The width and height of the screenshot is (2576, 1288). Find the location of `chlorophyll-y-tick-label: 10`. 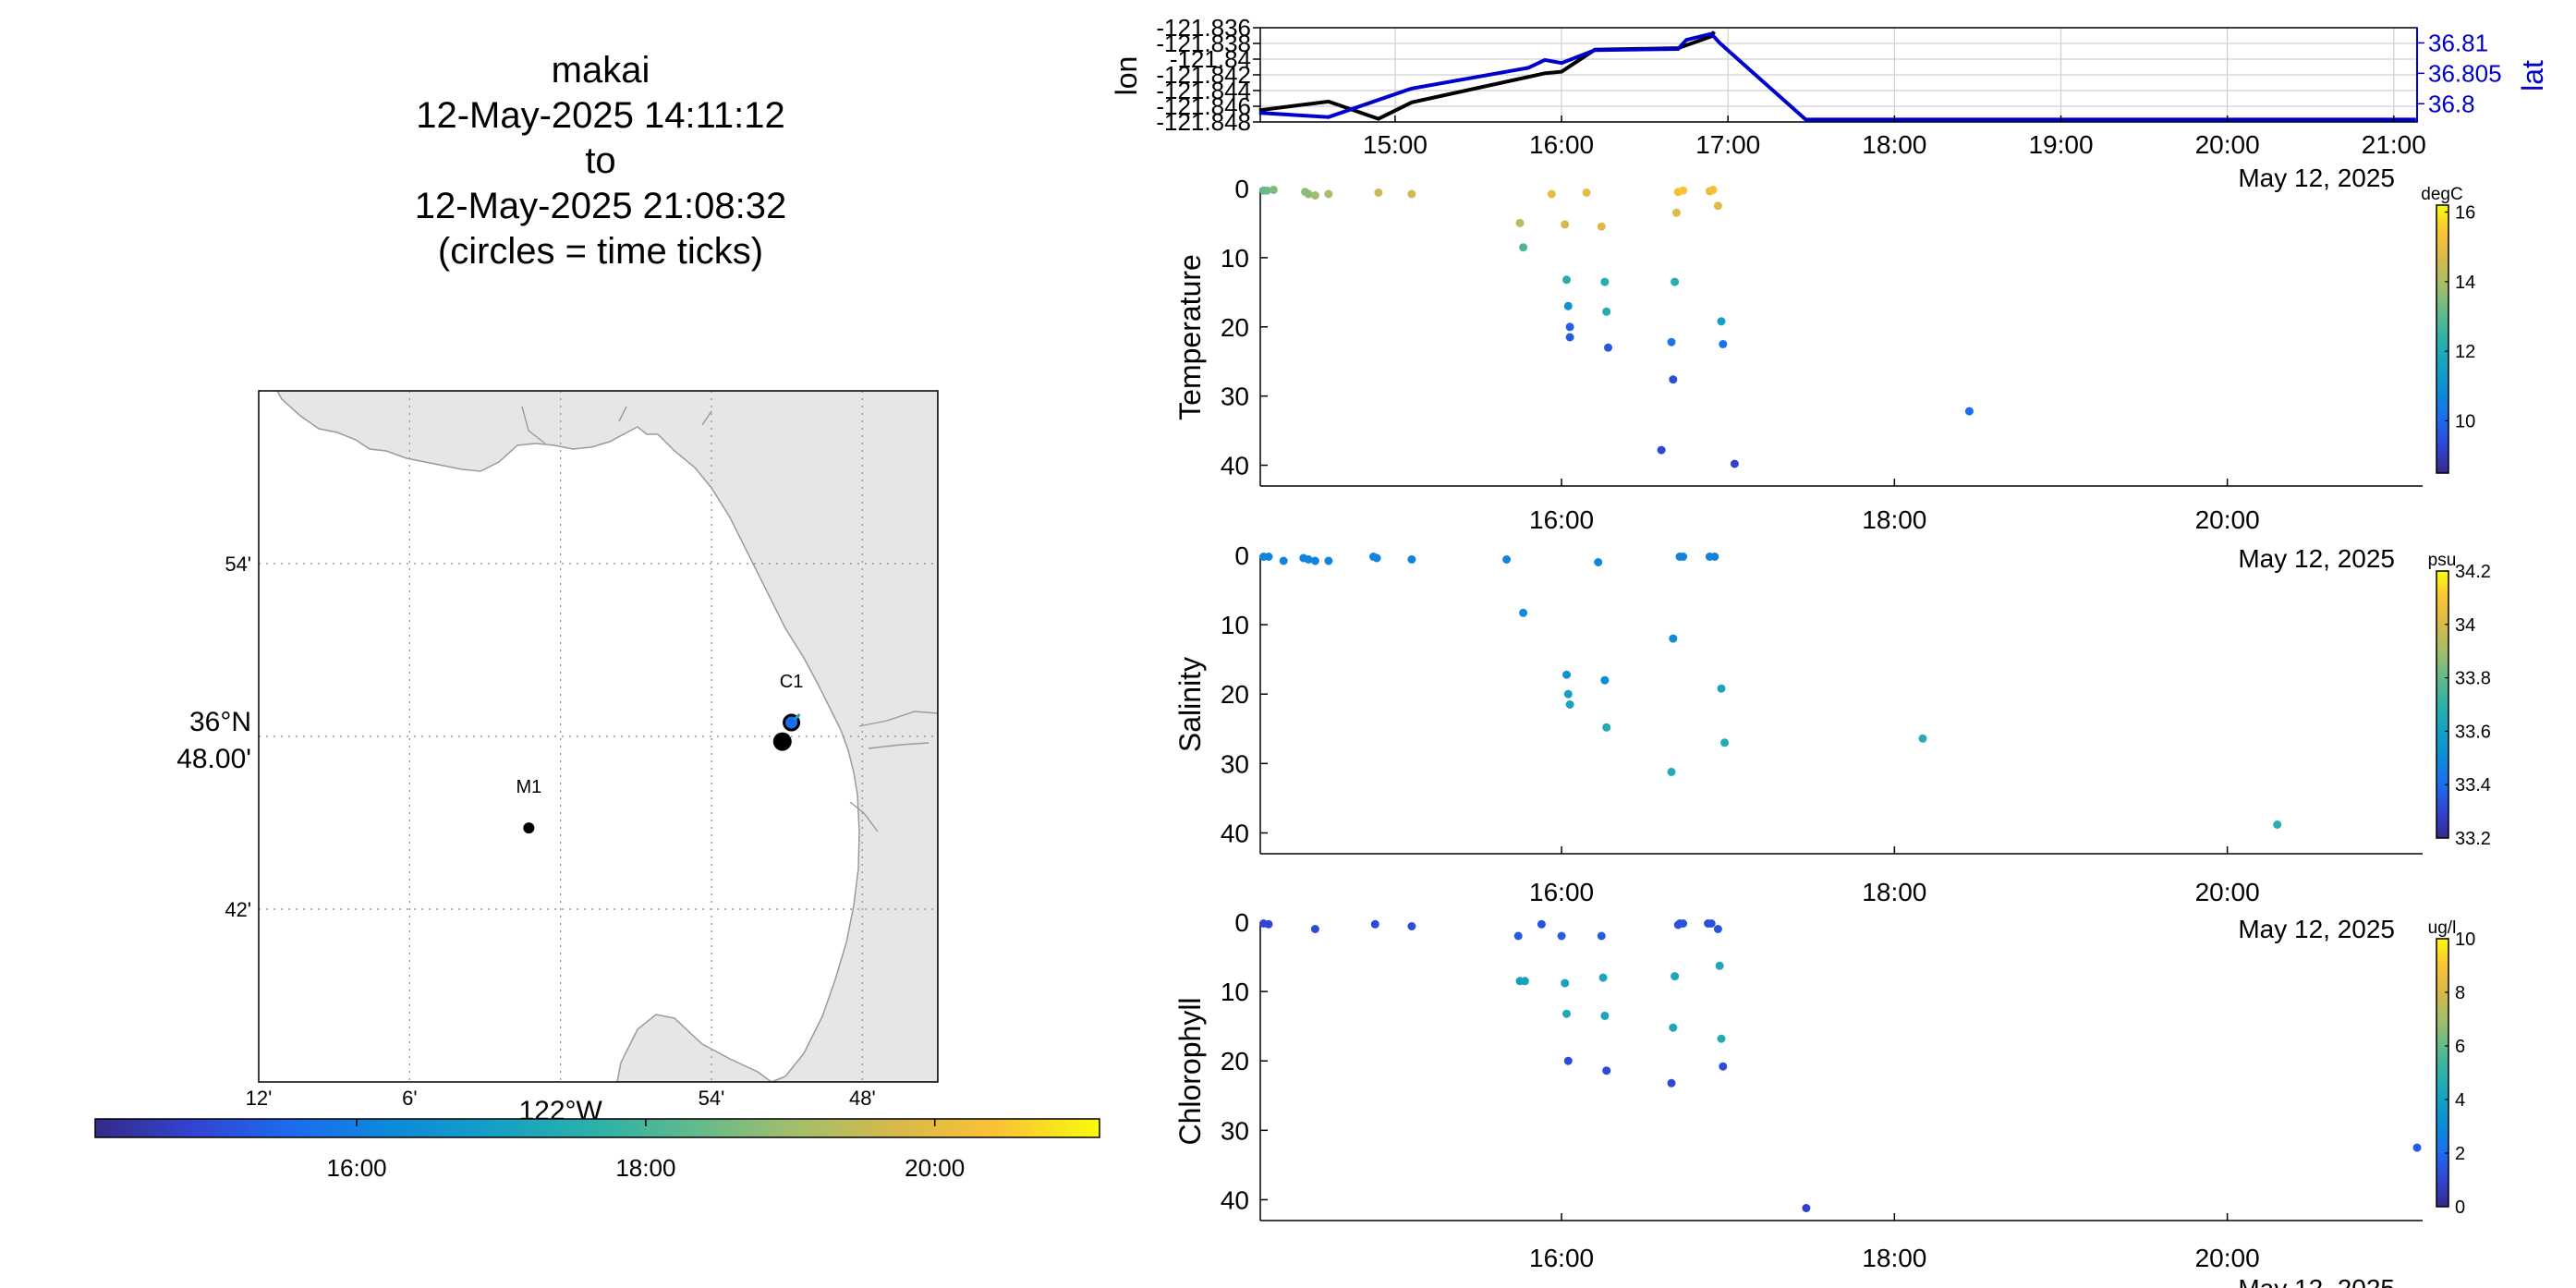

chlorophyll-y-tick-label: 10 is located at coordinates (1235, 992).